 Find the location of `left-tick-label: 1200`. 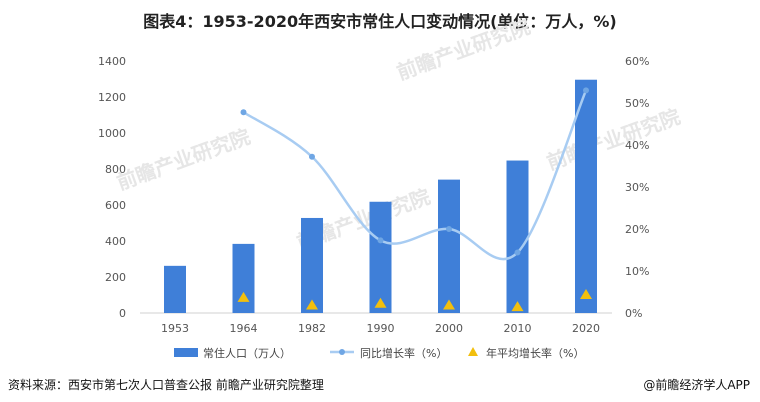

left-tick-label: 1200 is located at coordinates (112, 97).